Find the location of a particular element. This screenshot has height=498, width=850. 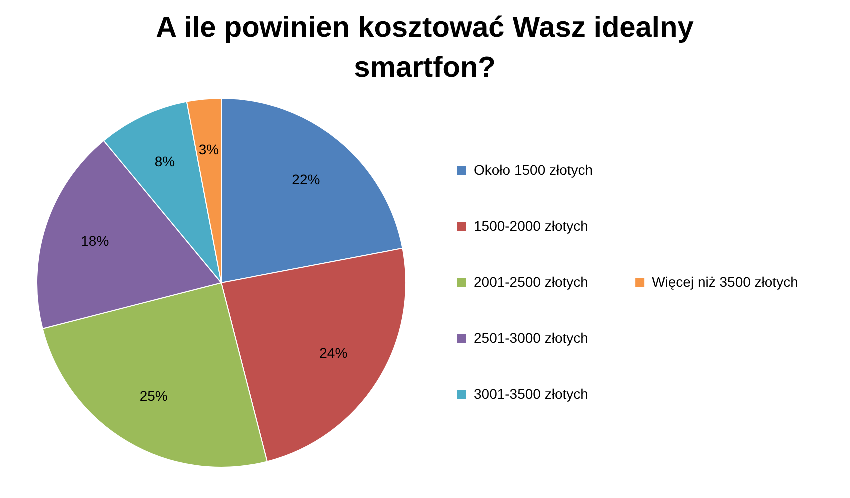

legend-label: Około 1500 złotych is located at coordinates (534, 170).